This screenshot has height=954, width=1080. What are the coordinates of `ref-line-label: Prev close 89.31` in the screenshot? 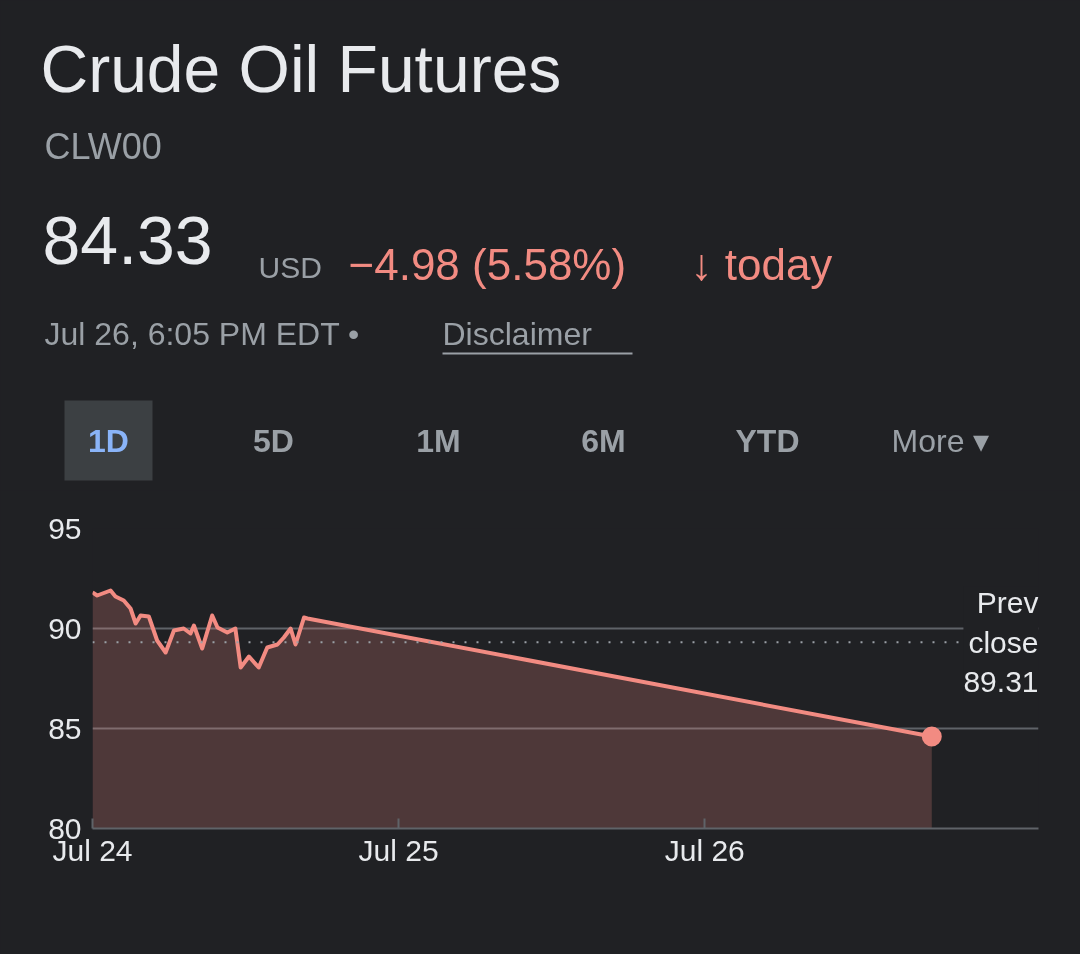 It's located at (1001, 642).